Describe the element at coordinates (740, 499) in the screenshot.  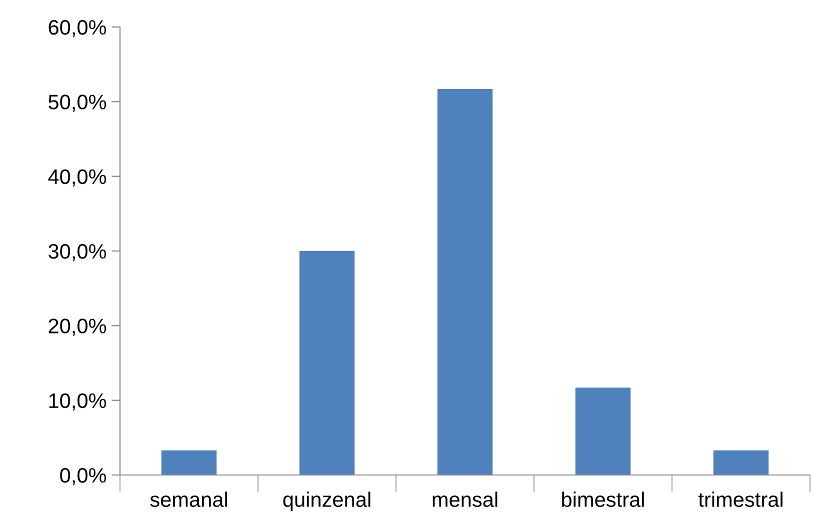
I see `x-tick-label: trimestral` at that location.